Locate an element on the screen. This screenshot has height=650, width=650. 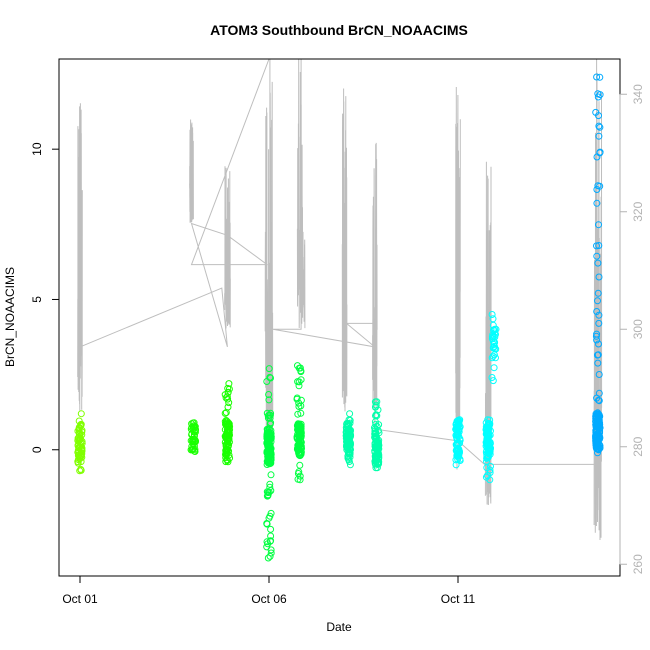
x-tick-label: Oct 11 is located at coordinates (458, 599).